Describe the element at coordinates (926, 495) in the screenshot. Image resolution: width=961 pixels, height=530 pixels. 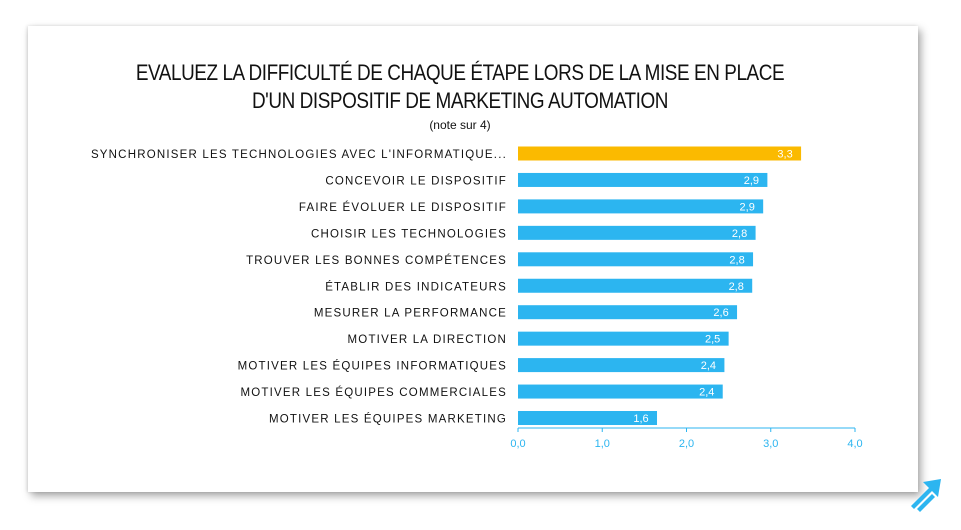
I see `arrow-logo-icon` at that location.